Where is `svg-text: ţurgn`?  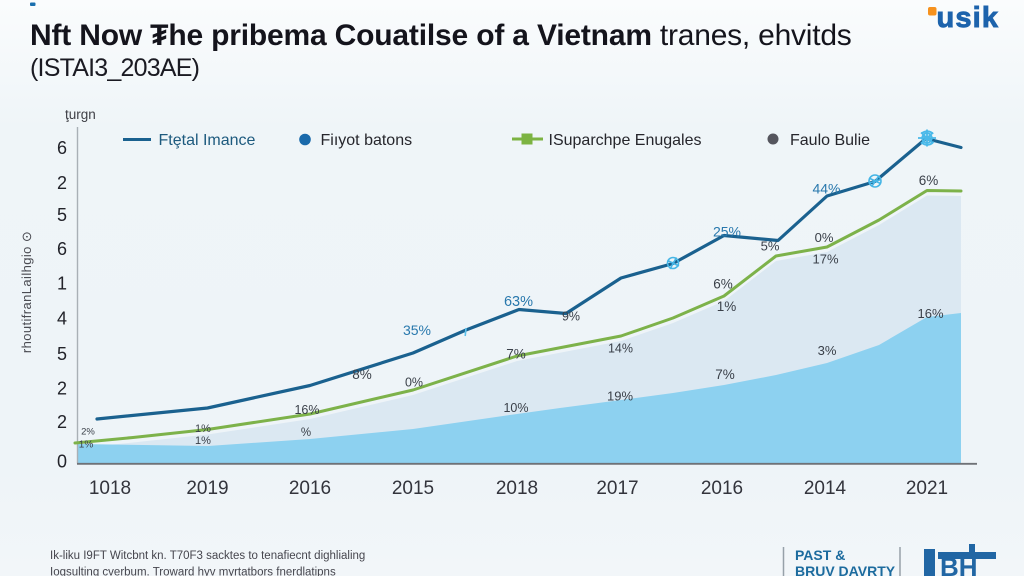 svg-text: ţurgn is located at coordinates (80, 114).